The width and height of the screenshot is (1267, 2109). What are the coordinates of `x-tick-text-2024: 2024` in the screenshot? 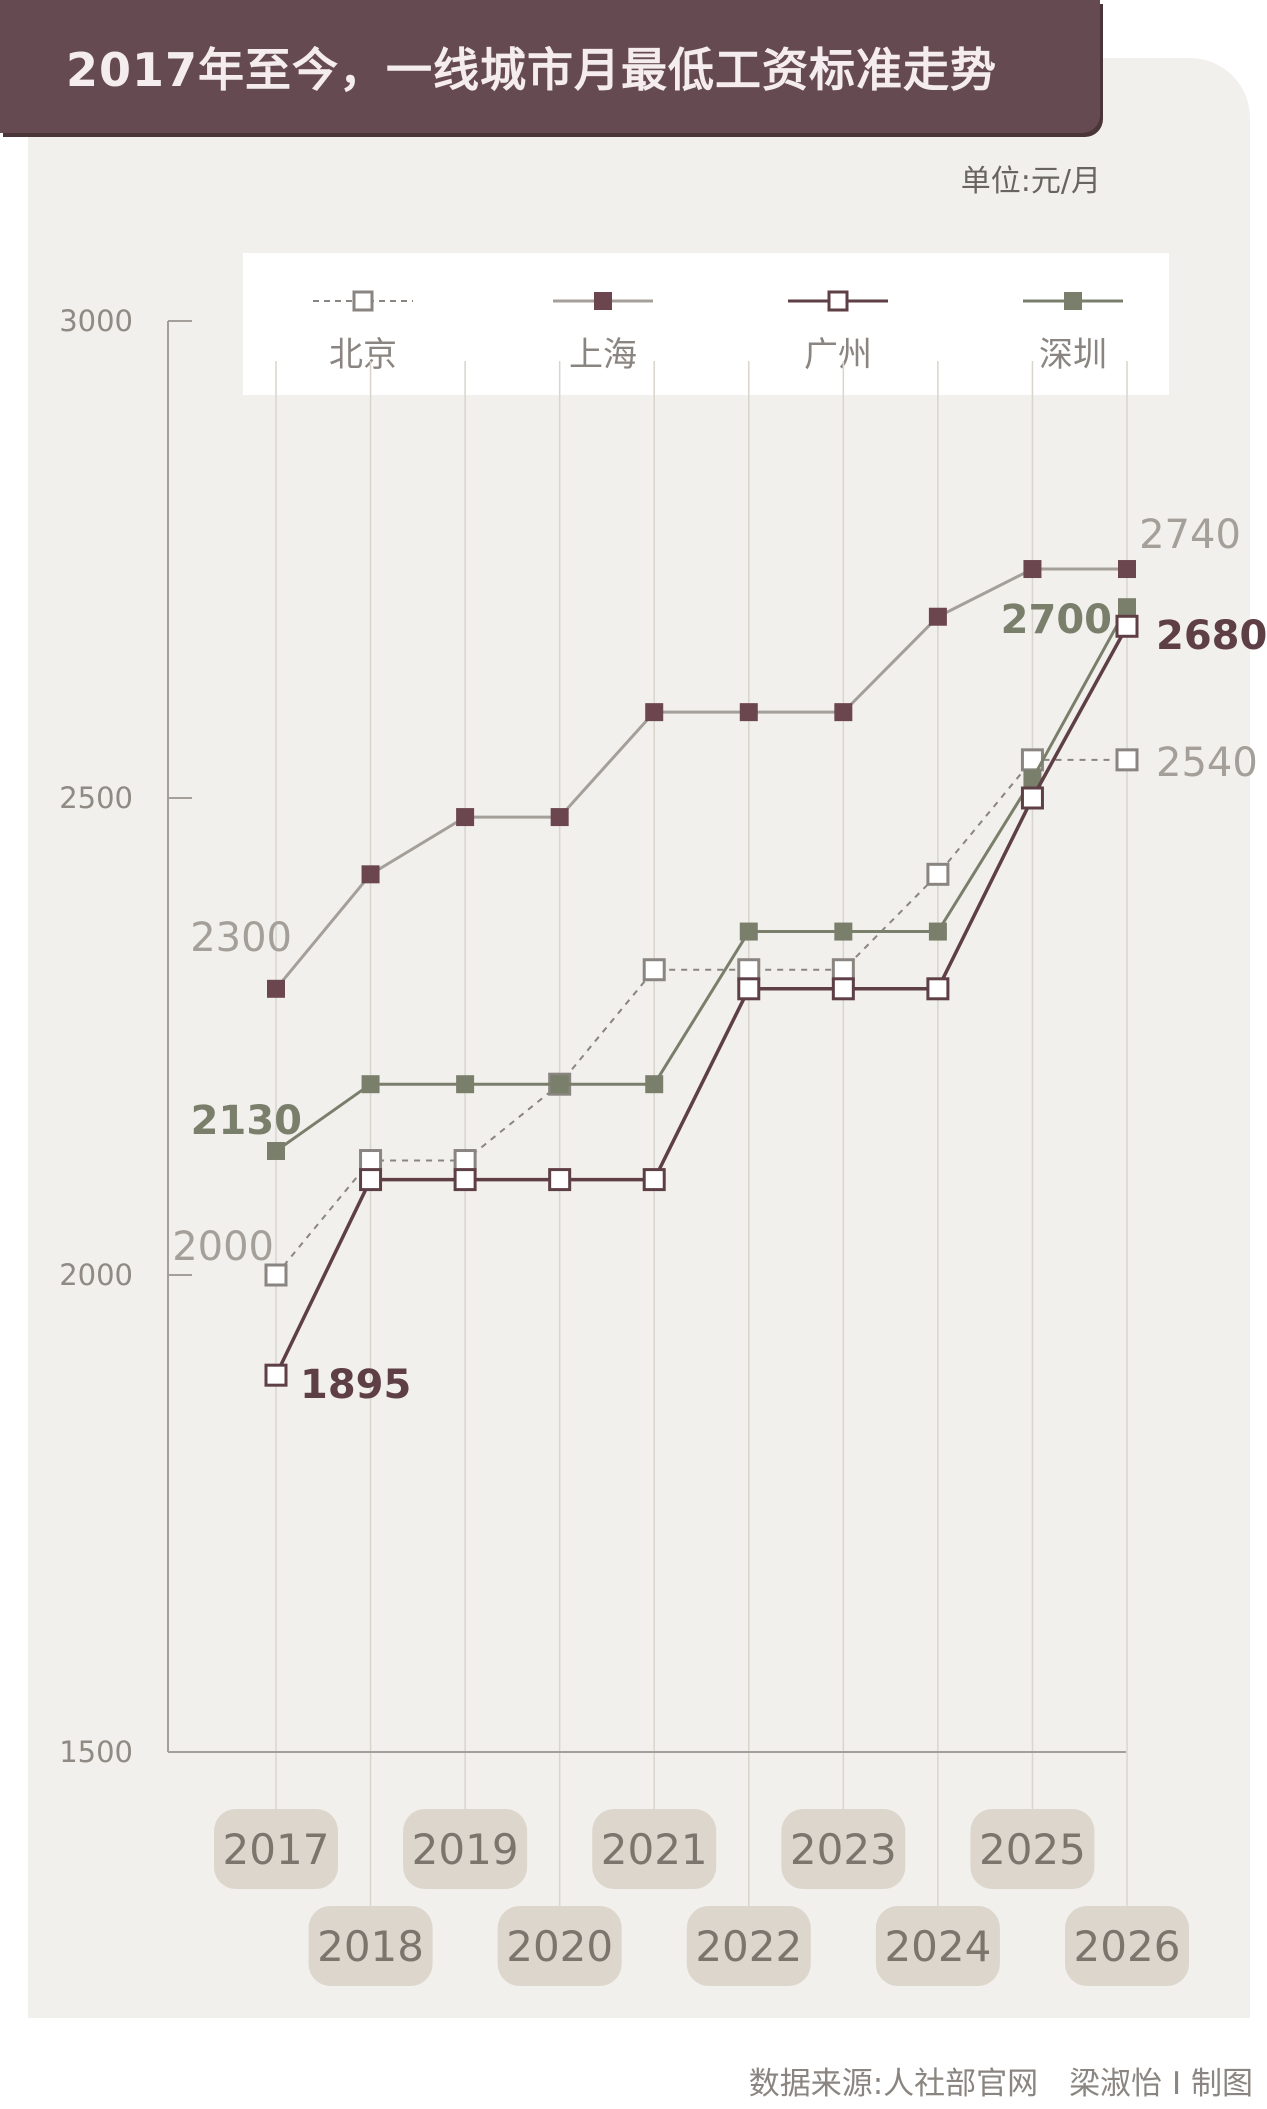 It's located at (937, 1946).